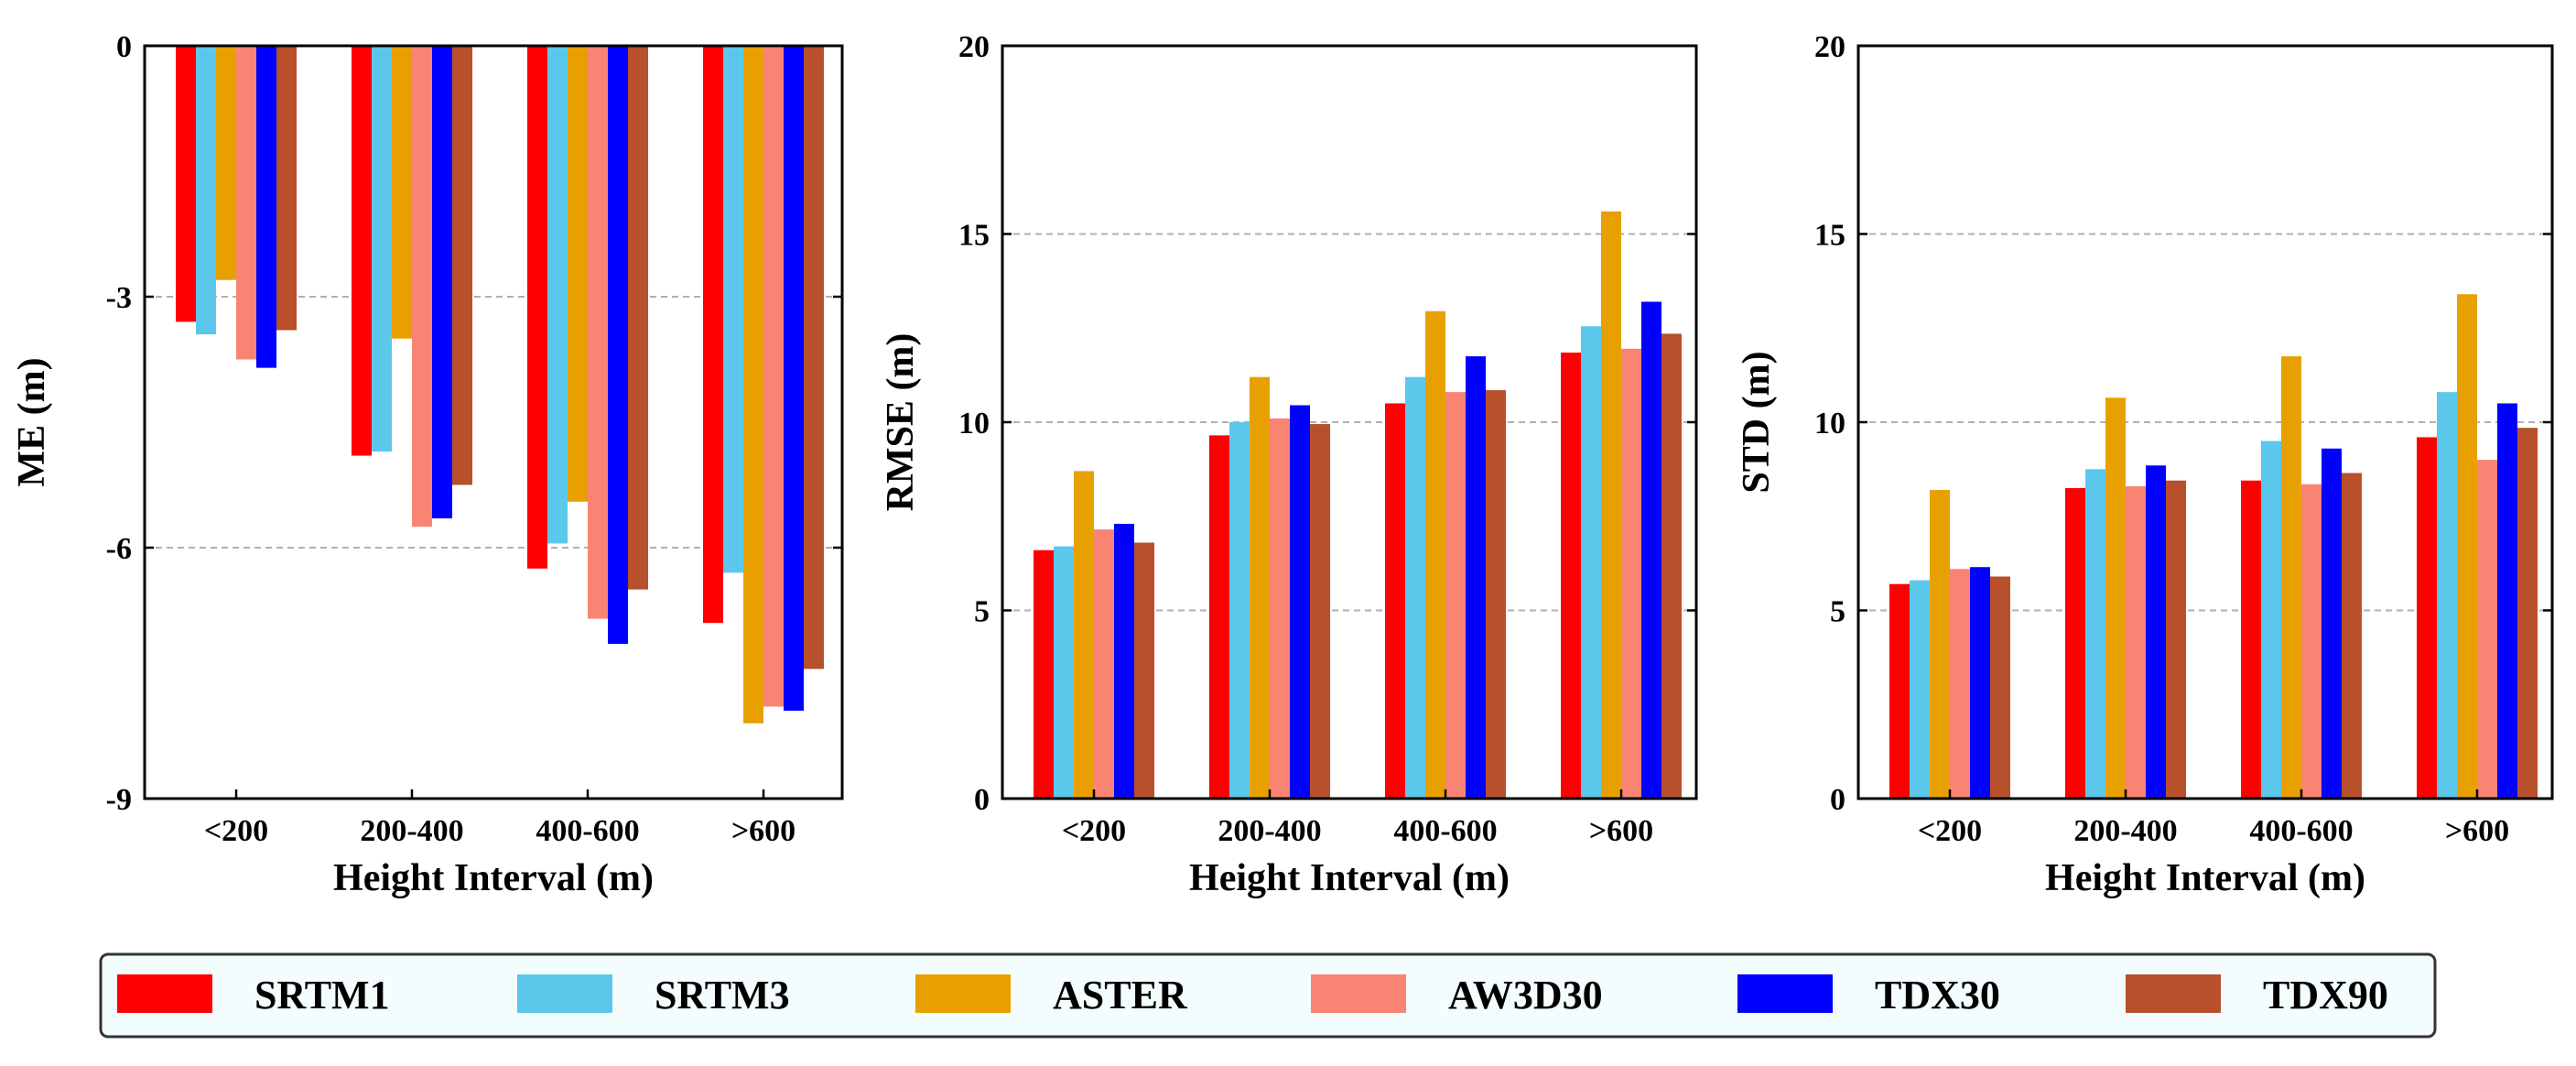 Image resolution: width=2576 pixels, height=1066 pixels. What do you see at coordinates (901, 422) in the screenshot?
I see `rmse-y-axis-title: RMSE (m)` at bounding box center [901, 422].